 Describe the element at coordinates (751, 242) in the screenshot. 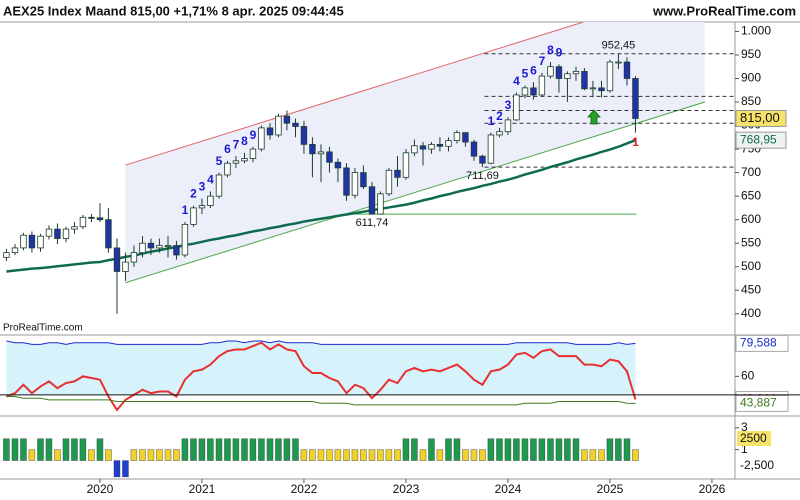

I see `y-tick-label: 550` at that location.